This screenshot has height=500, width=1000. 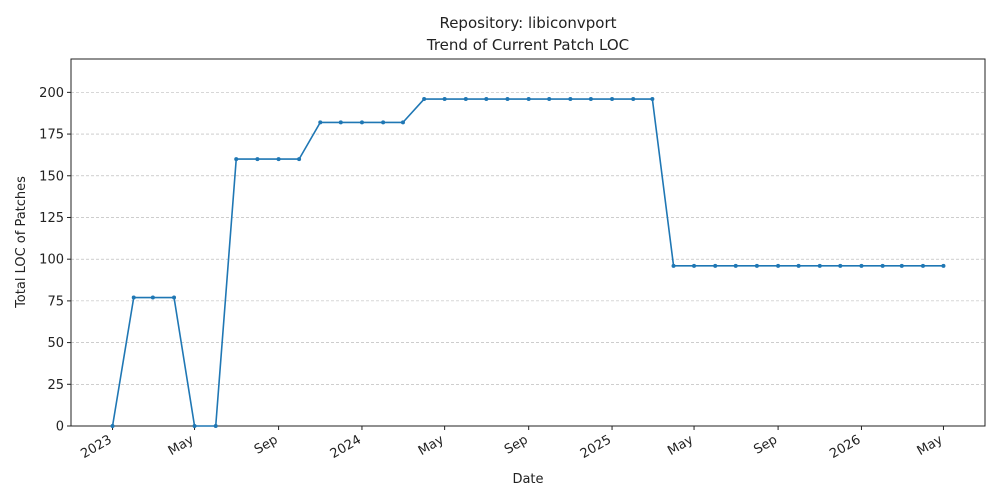 I want to click on y-tick-label: 50, so click(x=55, y=343).